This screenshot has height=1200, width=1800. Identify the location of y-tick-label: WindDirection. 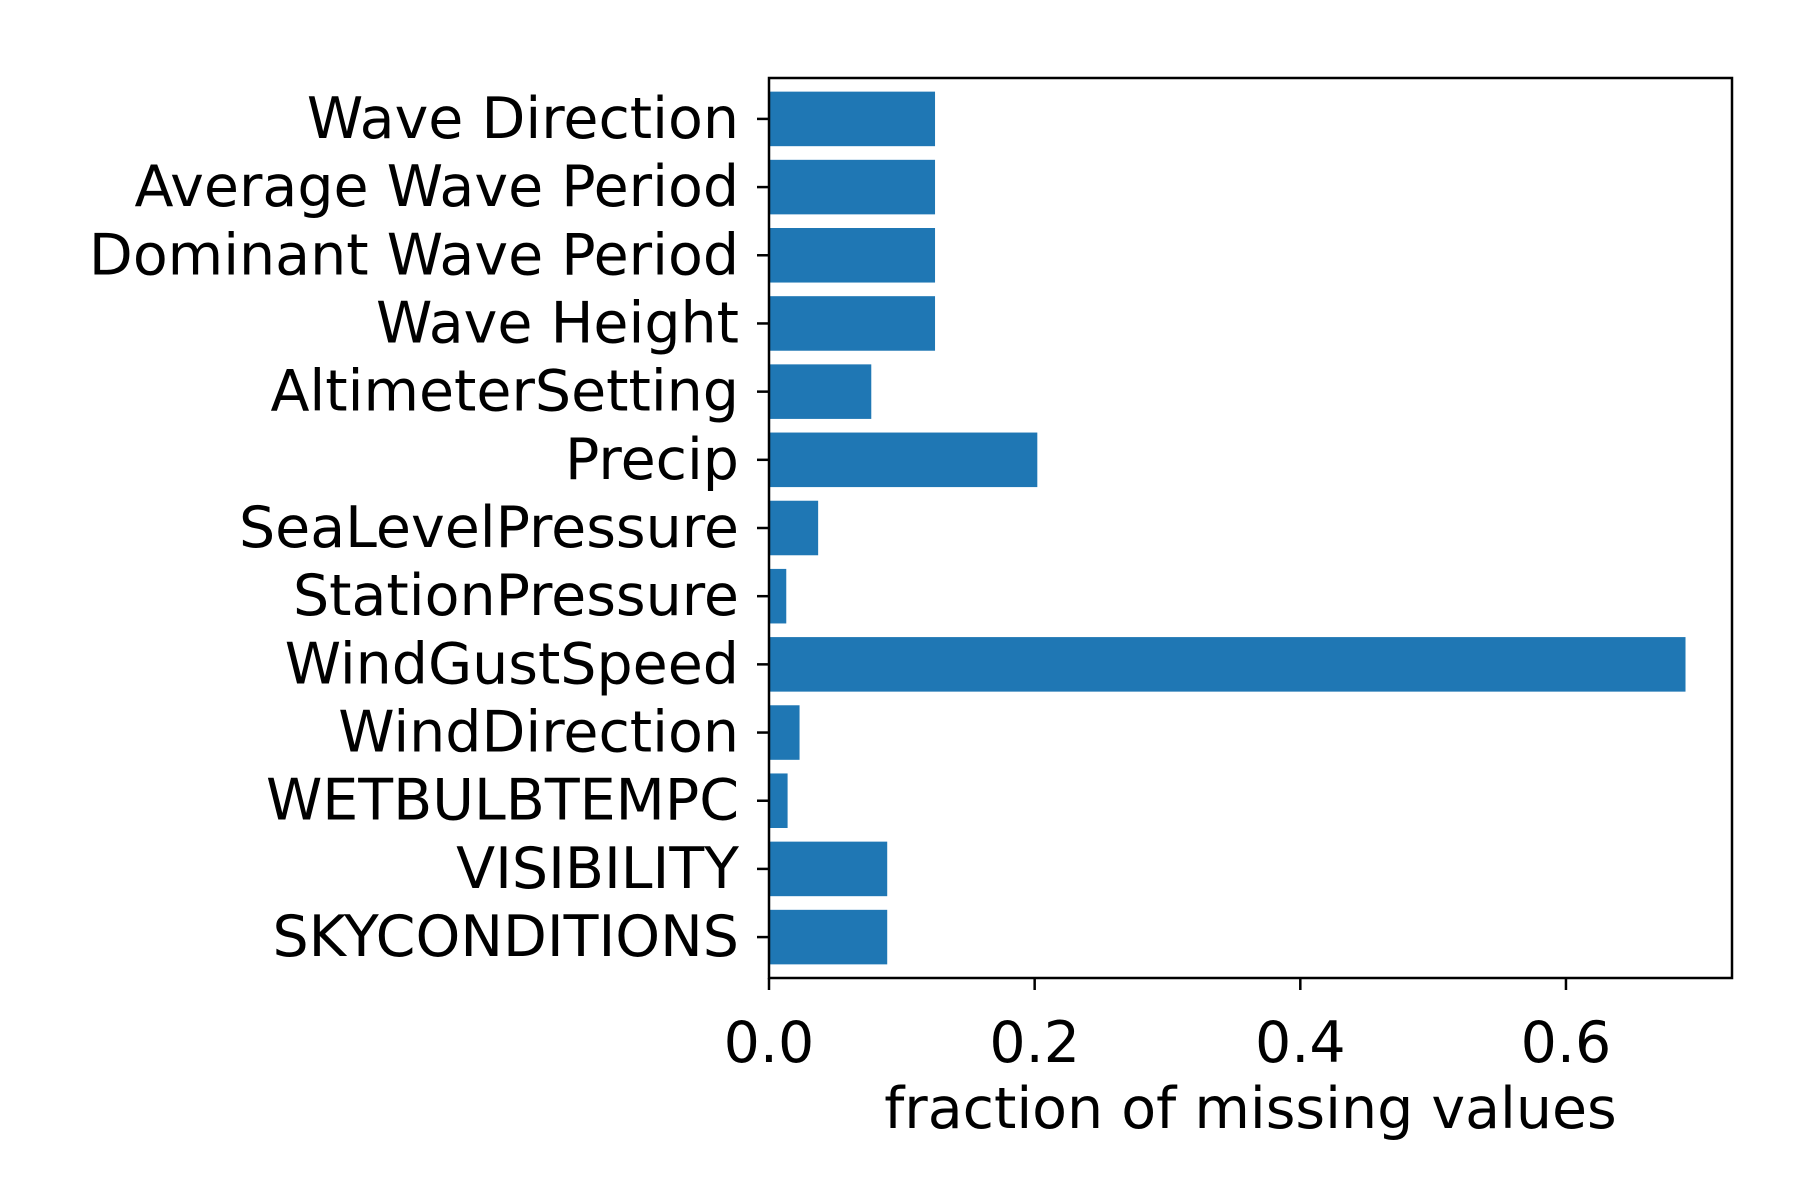
(538, 733).